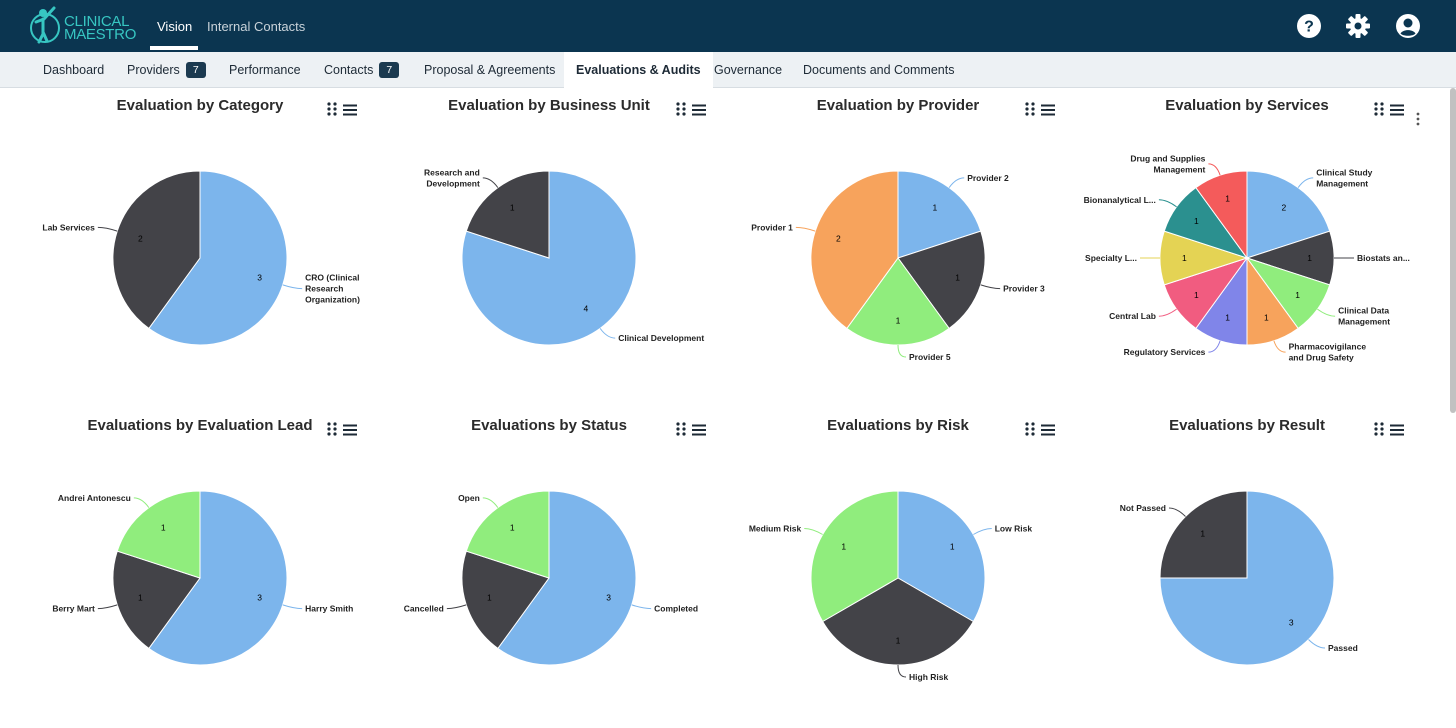  What do you see at coordinates (200, 105) in the screenshot?
I see `chart-title: Evaluation by Category` at bounding box center [200, 105].